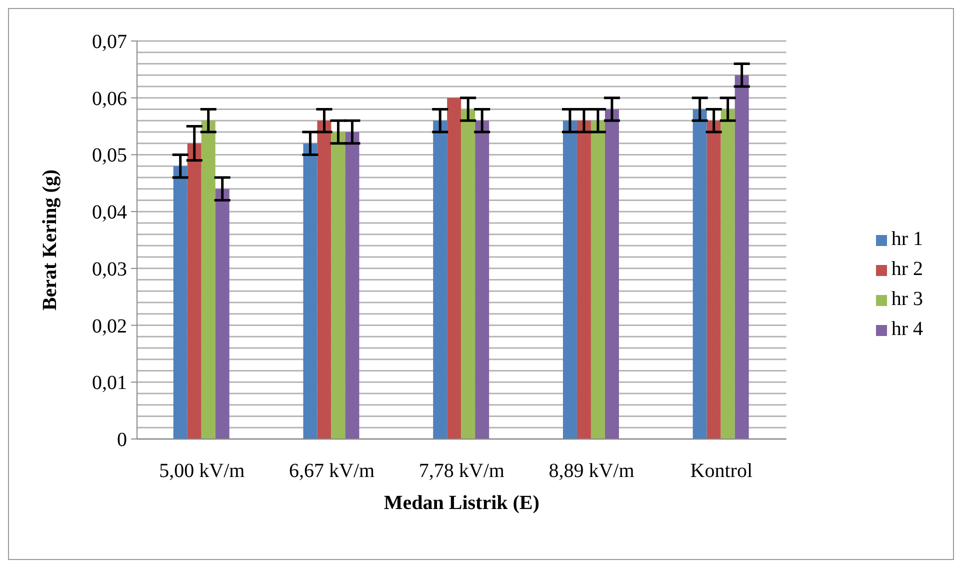 The width and height of the screenshot is (962, 568). Describe the element at coordinates (109, 42) in the screenshot. I see `y-tick-label: 0,07` at that location.